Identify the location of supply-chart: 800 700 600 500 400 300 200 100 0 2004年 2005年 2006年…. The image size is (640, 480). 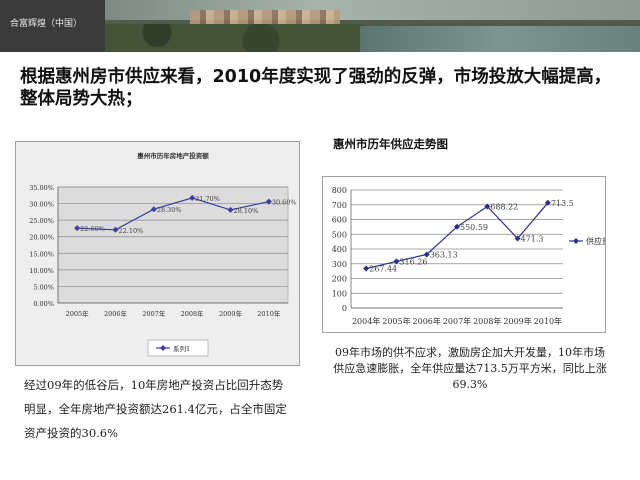
(471, 256).